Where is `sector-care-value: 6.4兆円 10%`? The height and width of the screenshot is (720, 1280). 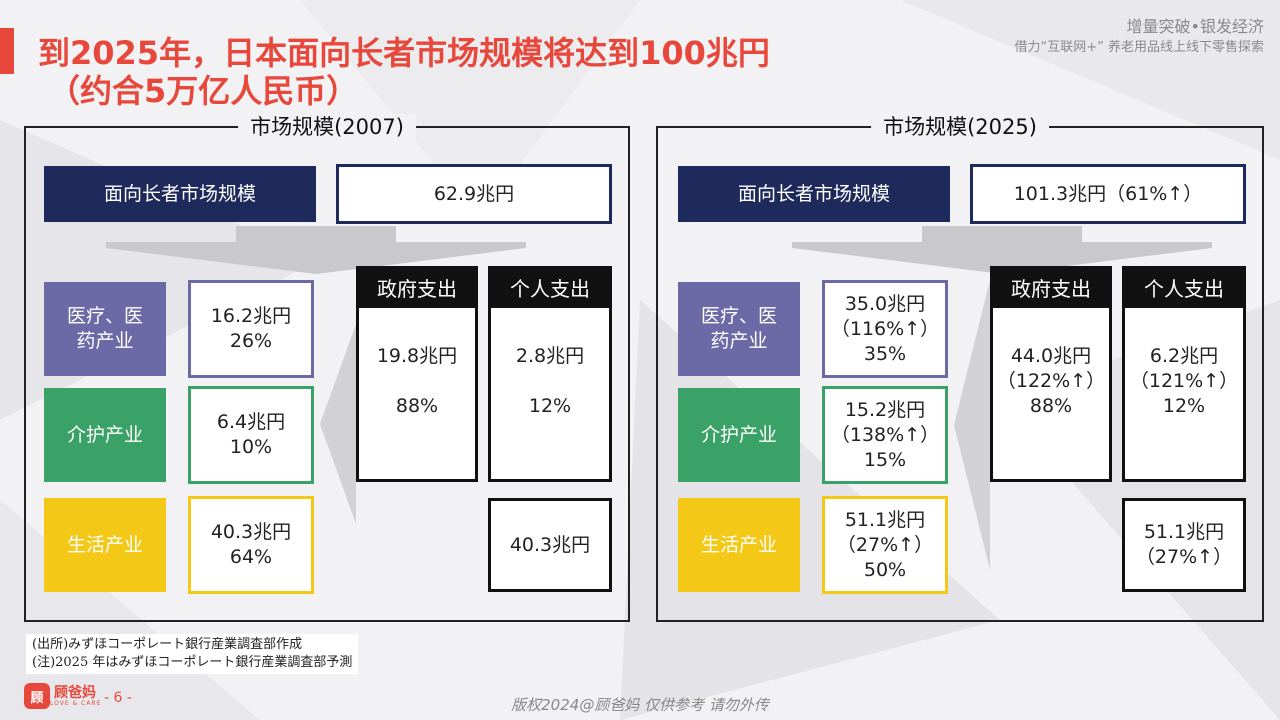 sector-care-value: 6.4兆円 10% is located at coordinates (251, 435).